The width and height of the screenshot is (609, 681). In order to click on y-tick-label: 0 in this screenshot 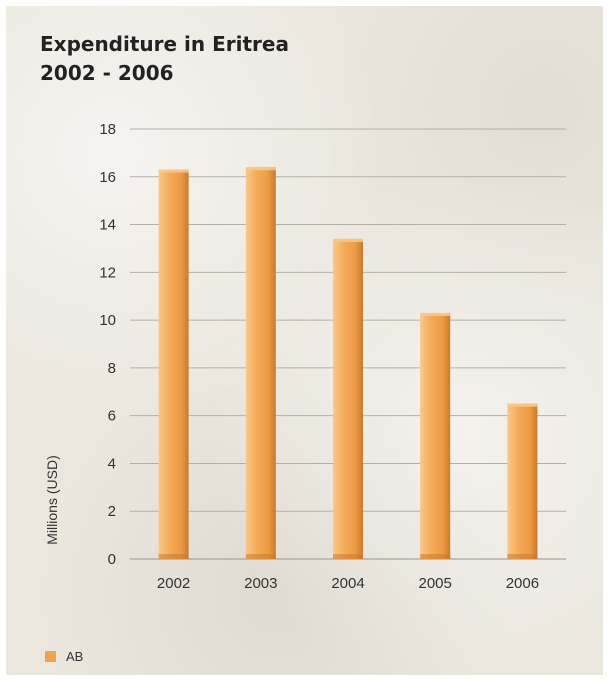, I will do `click(112, 559)`.